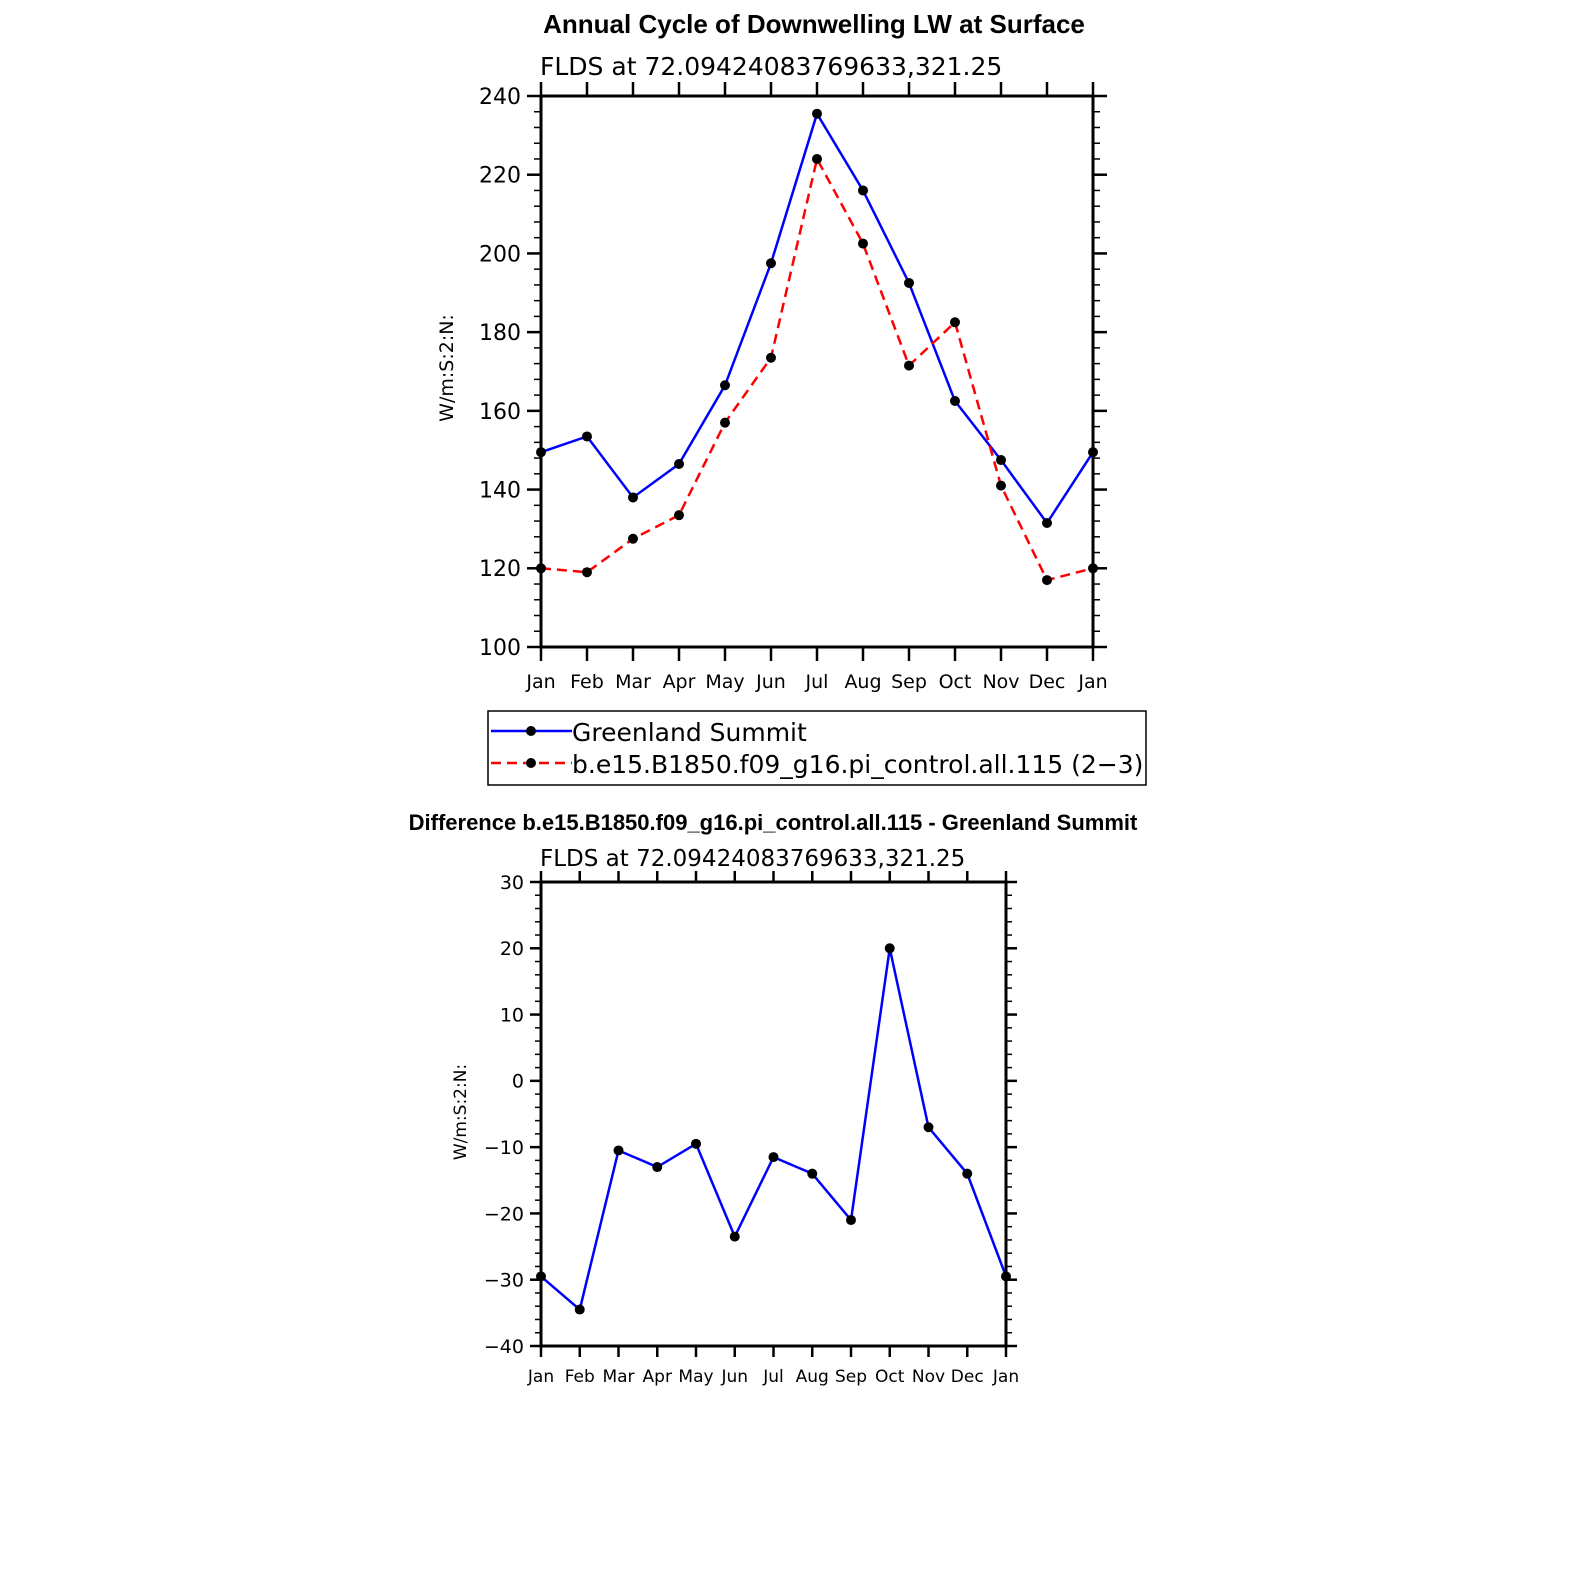  Describe the element at coordinates (500, 97) in the screenshot. I see `chart1-y-tick-label: 240` at that location.